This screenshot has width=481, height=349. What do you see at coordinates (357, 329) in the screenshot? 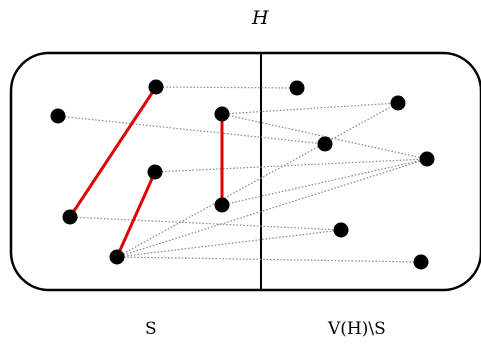
I see `right-partition-label: V(H)\S` at bounding box center [357, 329].